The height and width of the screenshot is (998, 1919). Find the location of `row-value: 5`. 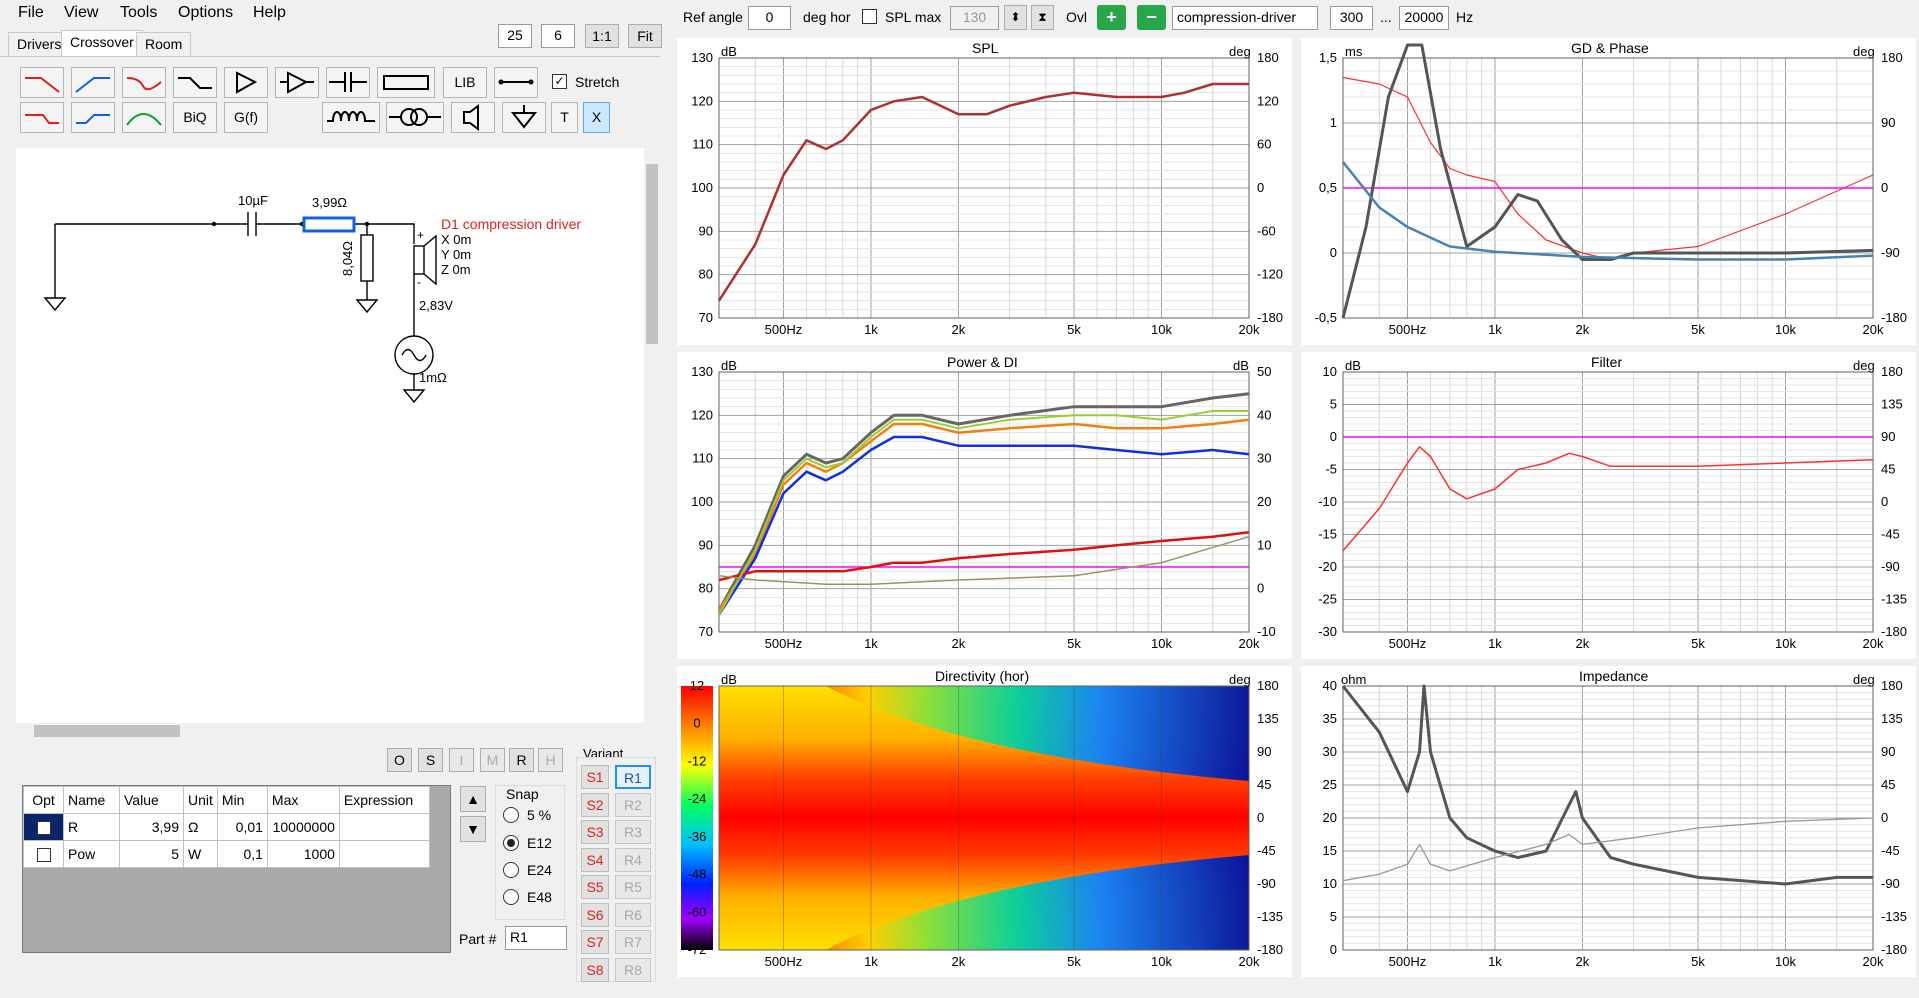

row-value: 5 is located at coordinates (151, 854).